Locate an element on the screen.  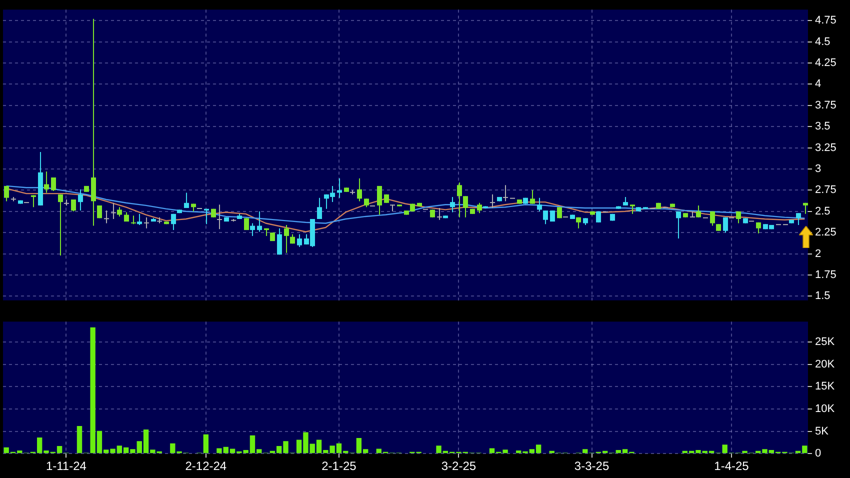
y-tick-label: 2.75 is located at coordinates (825, 190).